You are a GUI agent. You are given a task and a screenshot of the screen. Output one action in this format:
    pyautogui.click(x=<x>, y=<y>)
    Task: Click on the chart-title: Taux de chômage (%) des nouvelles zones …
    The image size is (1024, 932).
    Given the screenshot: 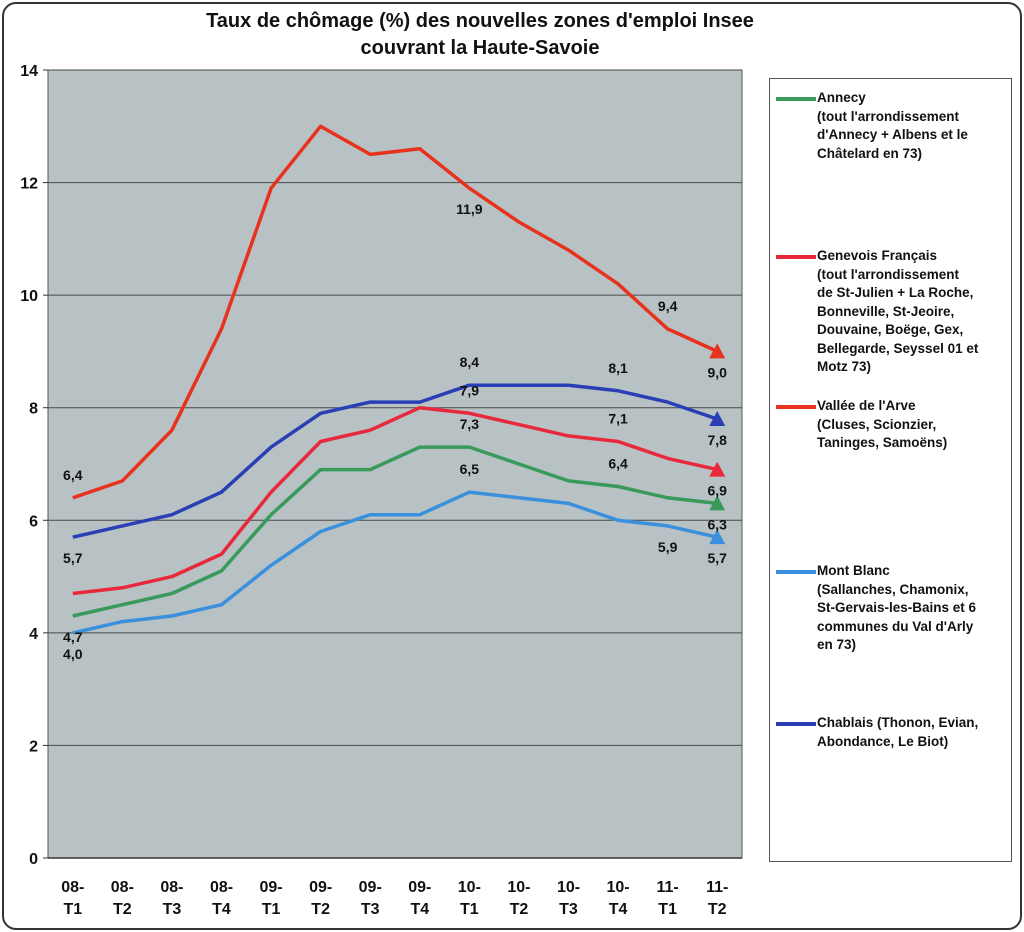 What is the action you would take?
    pyautogui.click(x=480, y=35)
    